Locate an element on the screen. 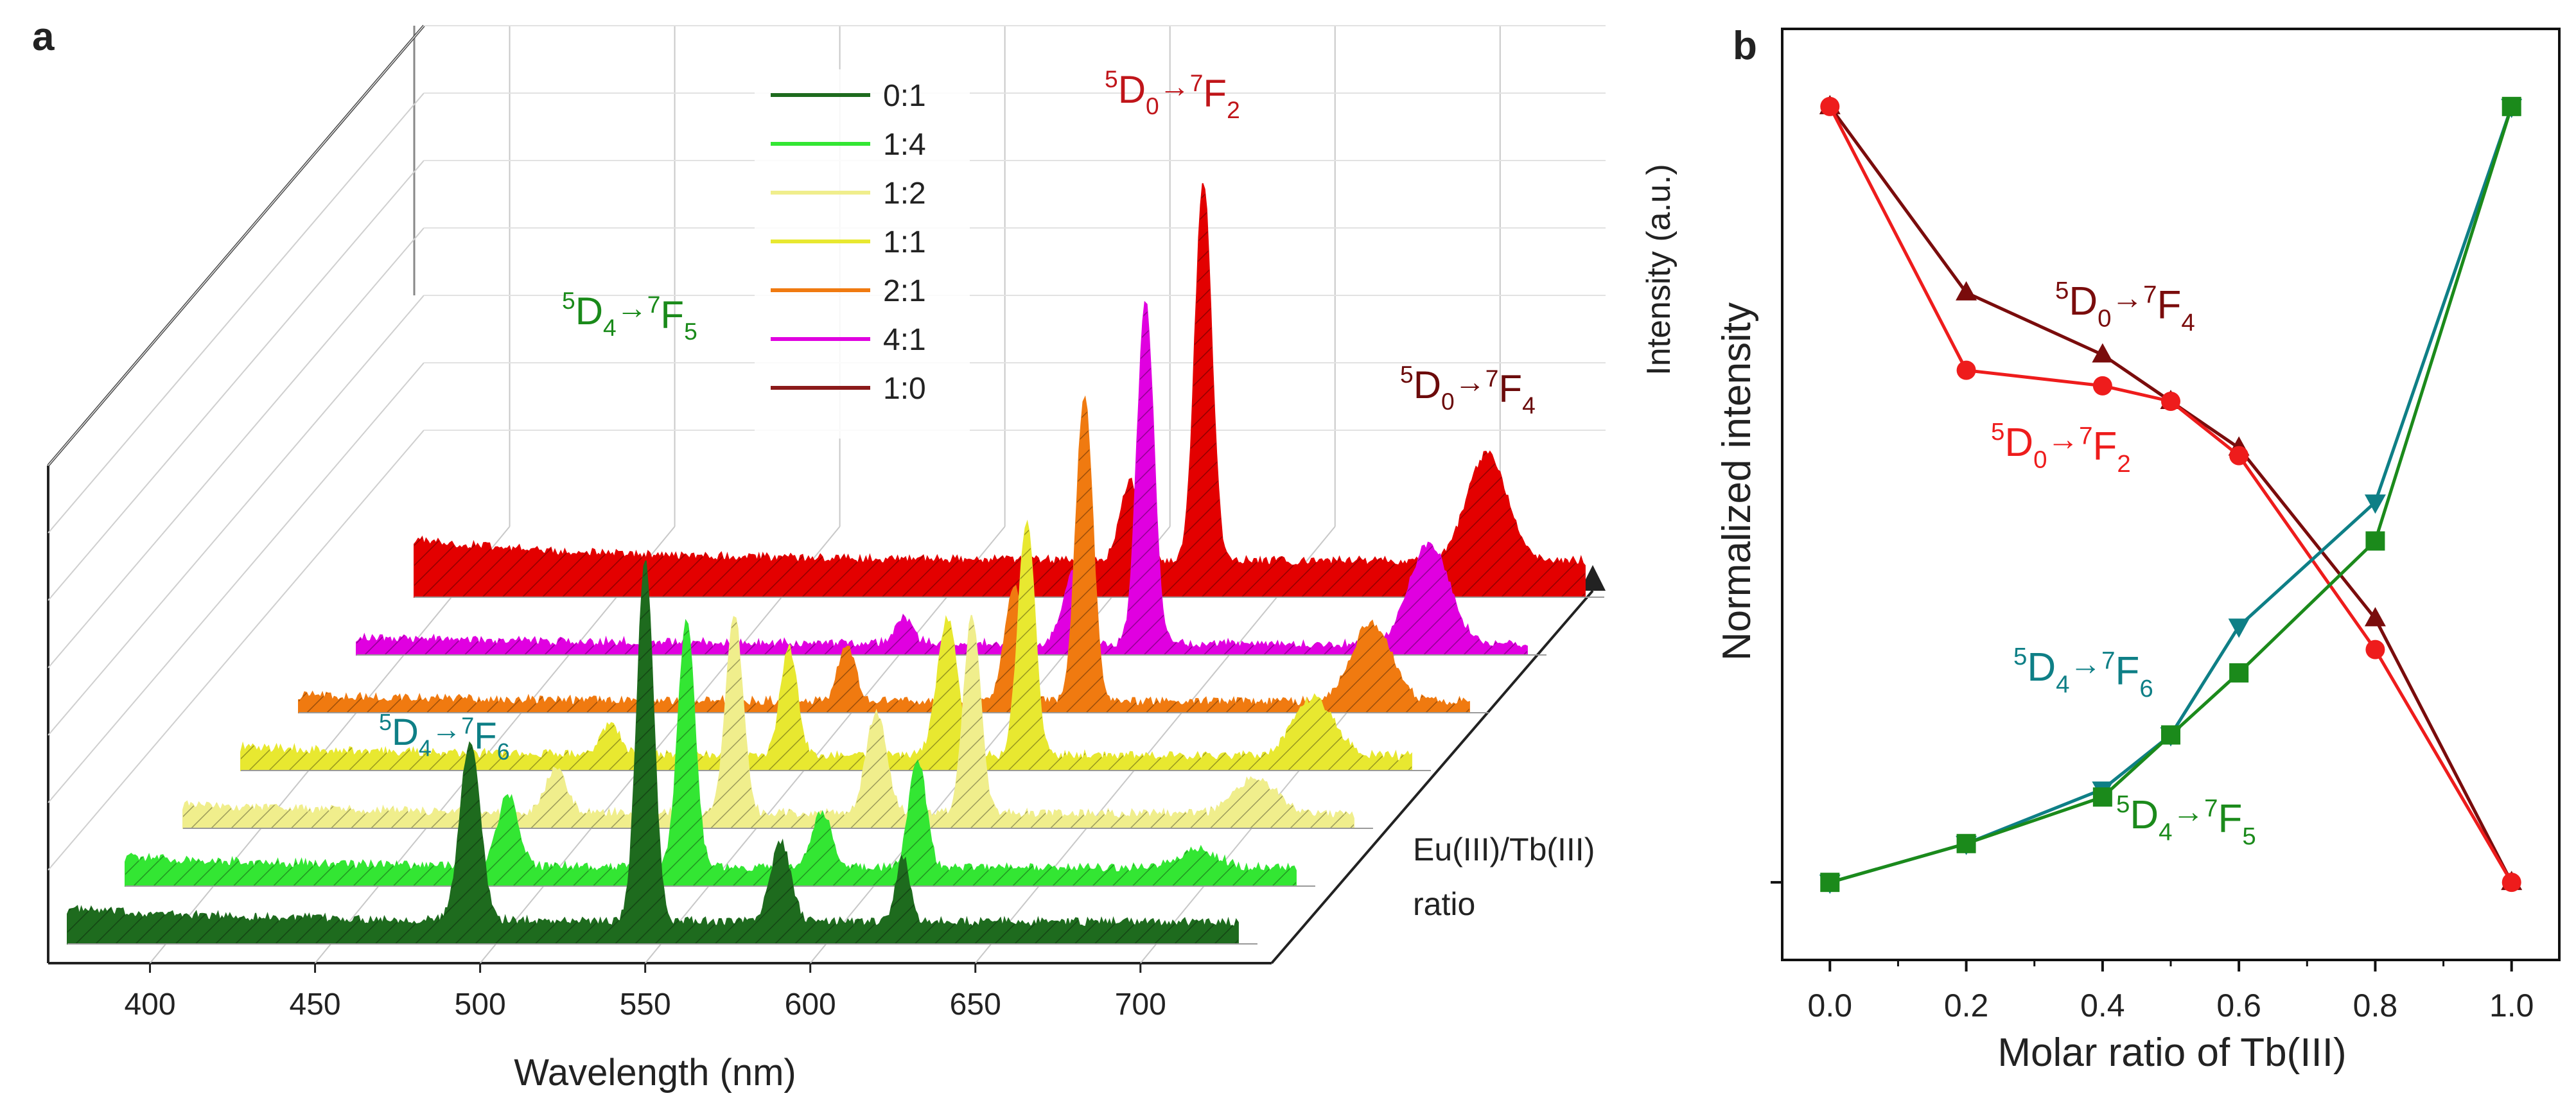 The width and height of the screenshot is (2576, 1098). legend-label: 1:1 is located at coordinates (904, 242).